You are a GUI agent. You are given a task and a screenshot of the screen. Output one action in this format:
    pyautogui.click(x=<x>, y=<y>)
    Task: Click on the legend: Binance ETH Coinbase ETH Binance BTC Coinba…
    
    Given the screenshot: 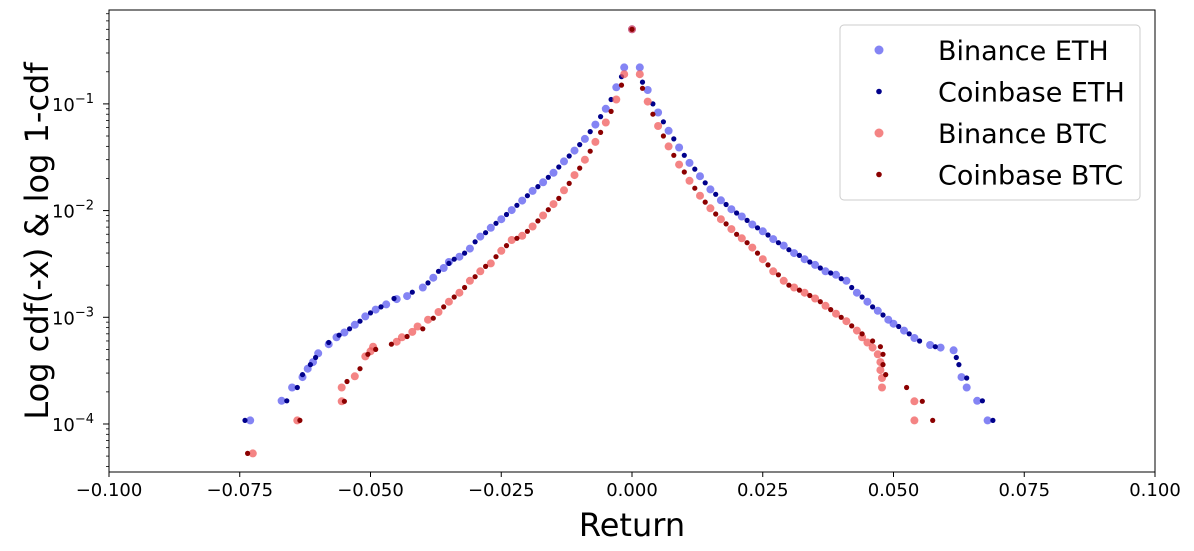 What is the action you would take?
    pyautogui.click(x=990, y=112)
    